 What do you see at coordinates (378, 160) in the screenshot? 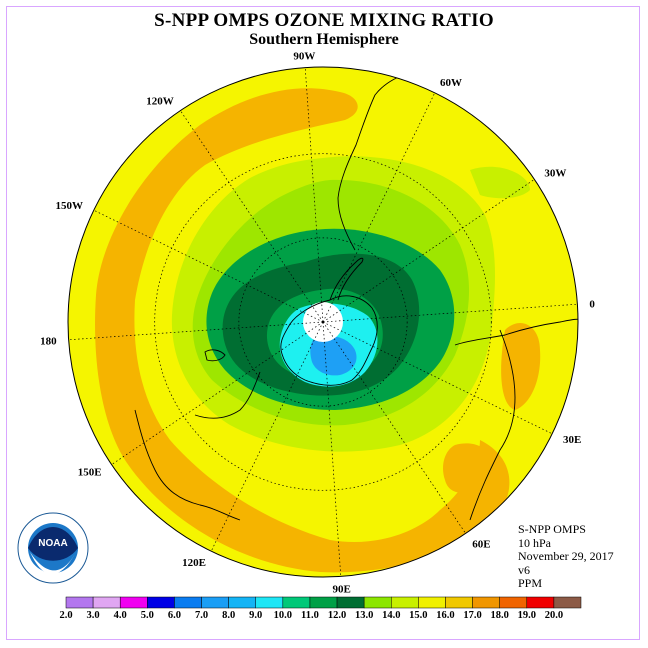
I see `coastline-south-america` at bounding box center [378, 160].